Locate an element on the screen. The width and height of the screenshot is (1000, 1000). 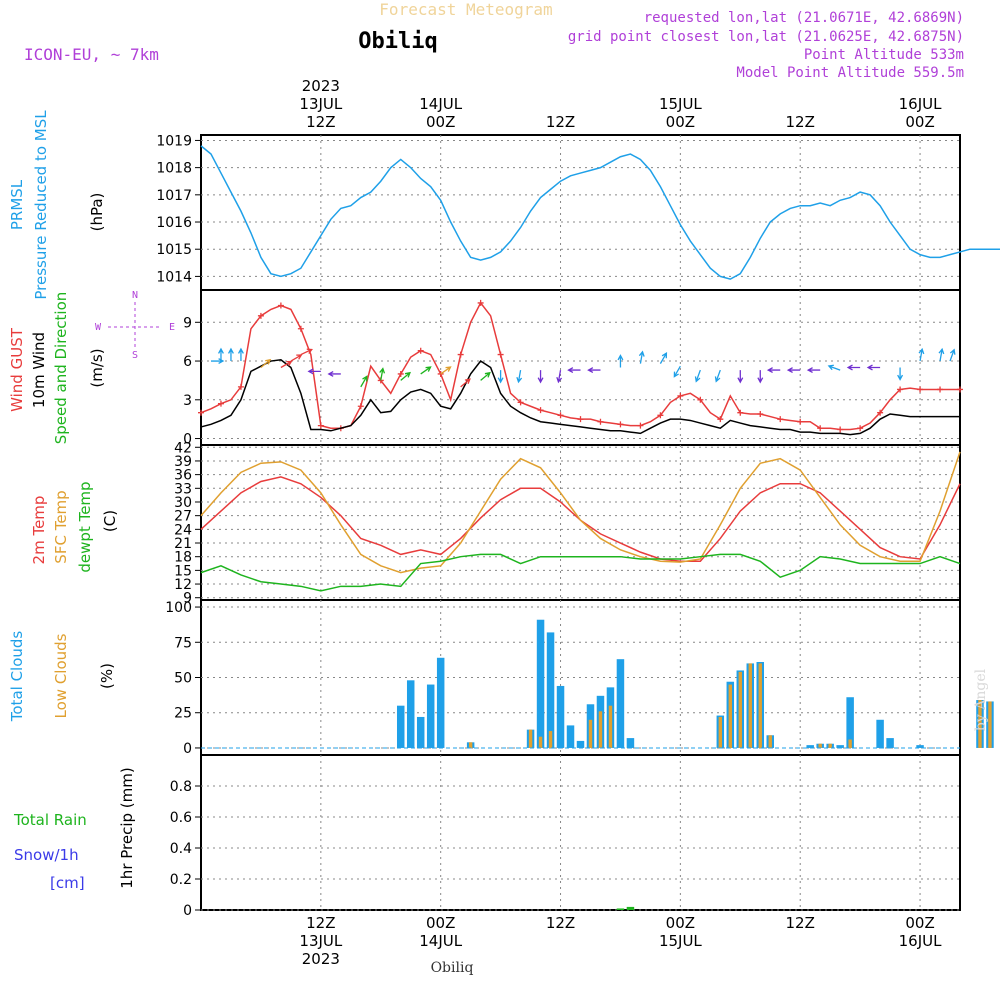
ytick-label: 42 is located at coordinates (183, 448).